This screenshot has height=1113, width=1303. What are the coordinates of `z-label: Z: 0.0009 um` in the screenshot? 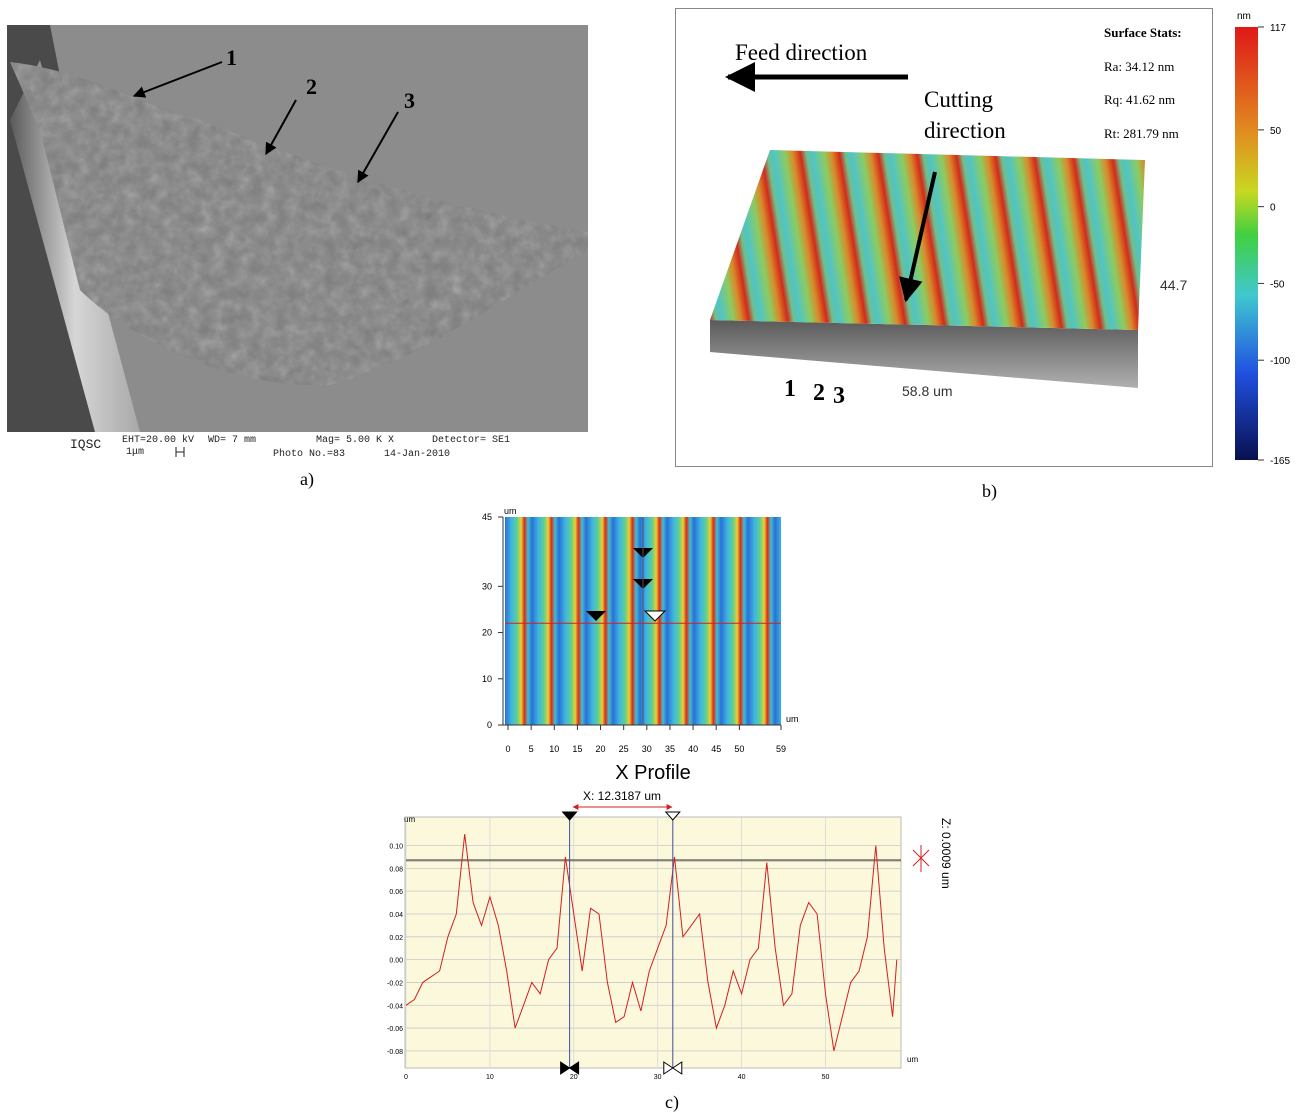 It's located at (946, 853).